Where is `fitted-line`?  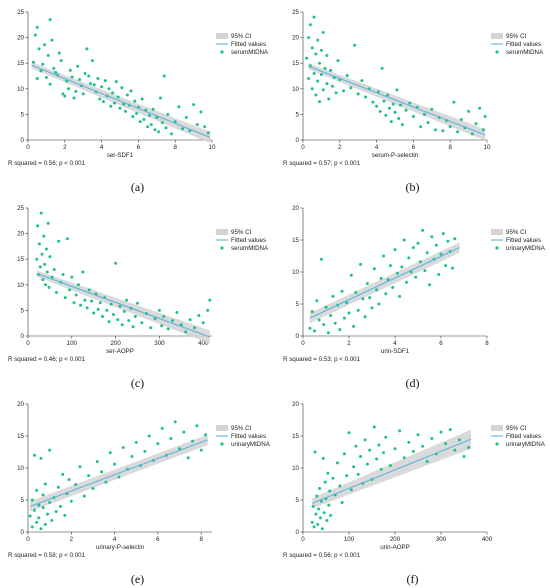 fitted-line is located at coordinates (123, 305).